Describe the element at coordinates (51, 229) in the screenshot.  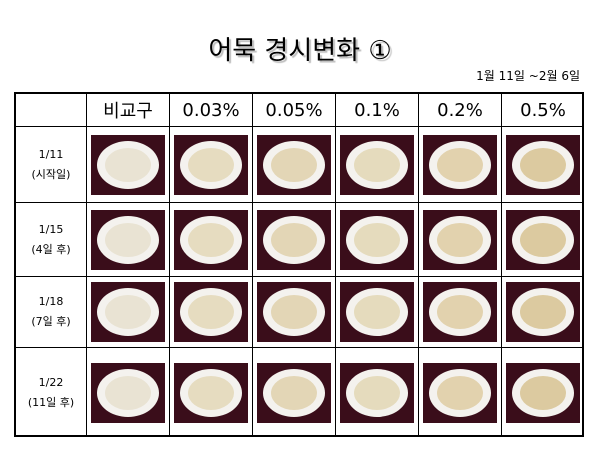
I see `row-date: 1/15` at that location.